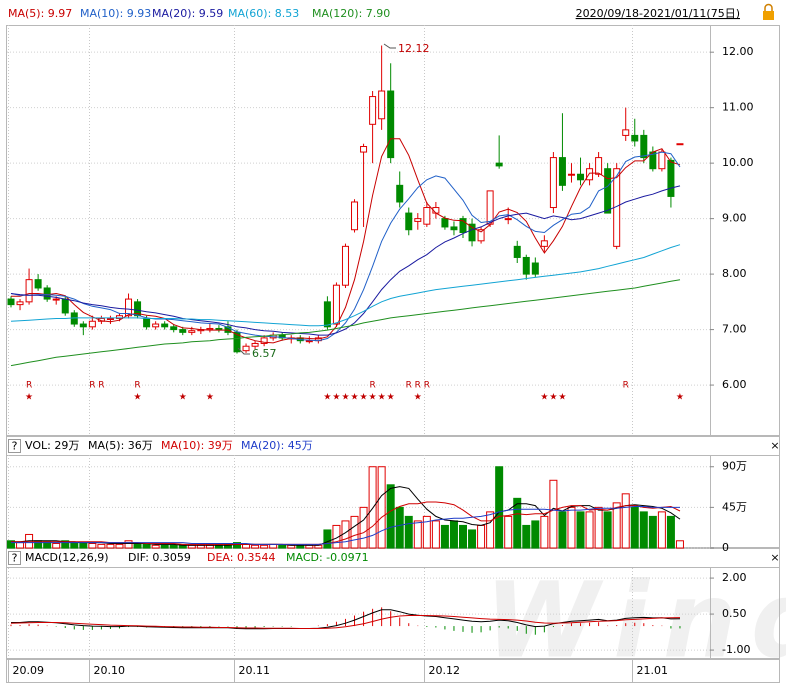  I want to click on date-range: 2020/09/18-2021/01/11(75日), so click(658, 13).